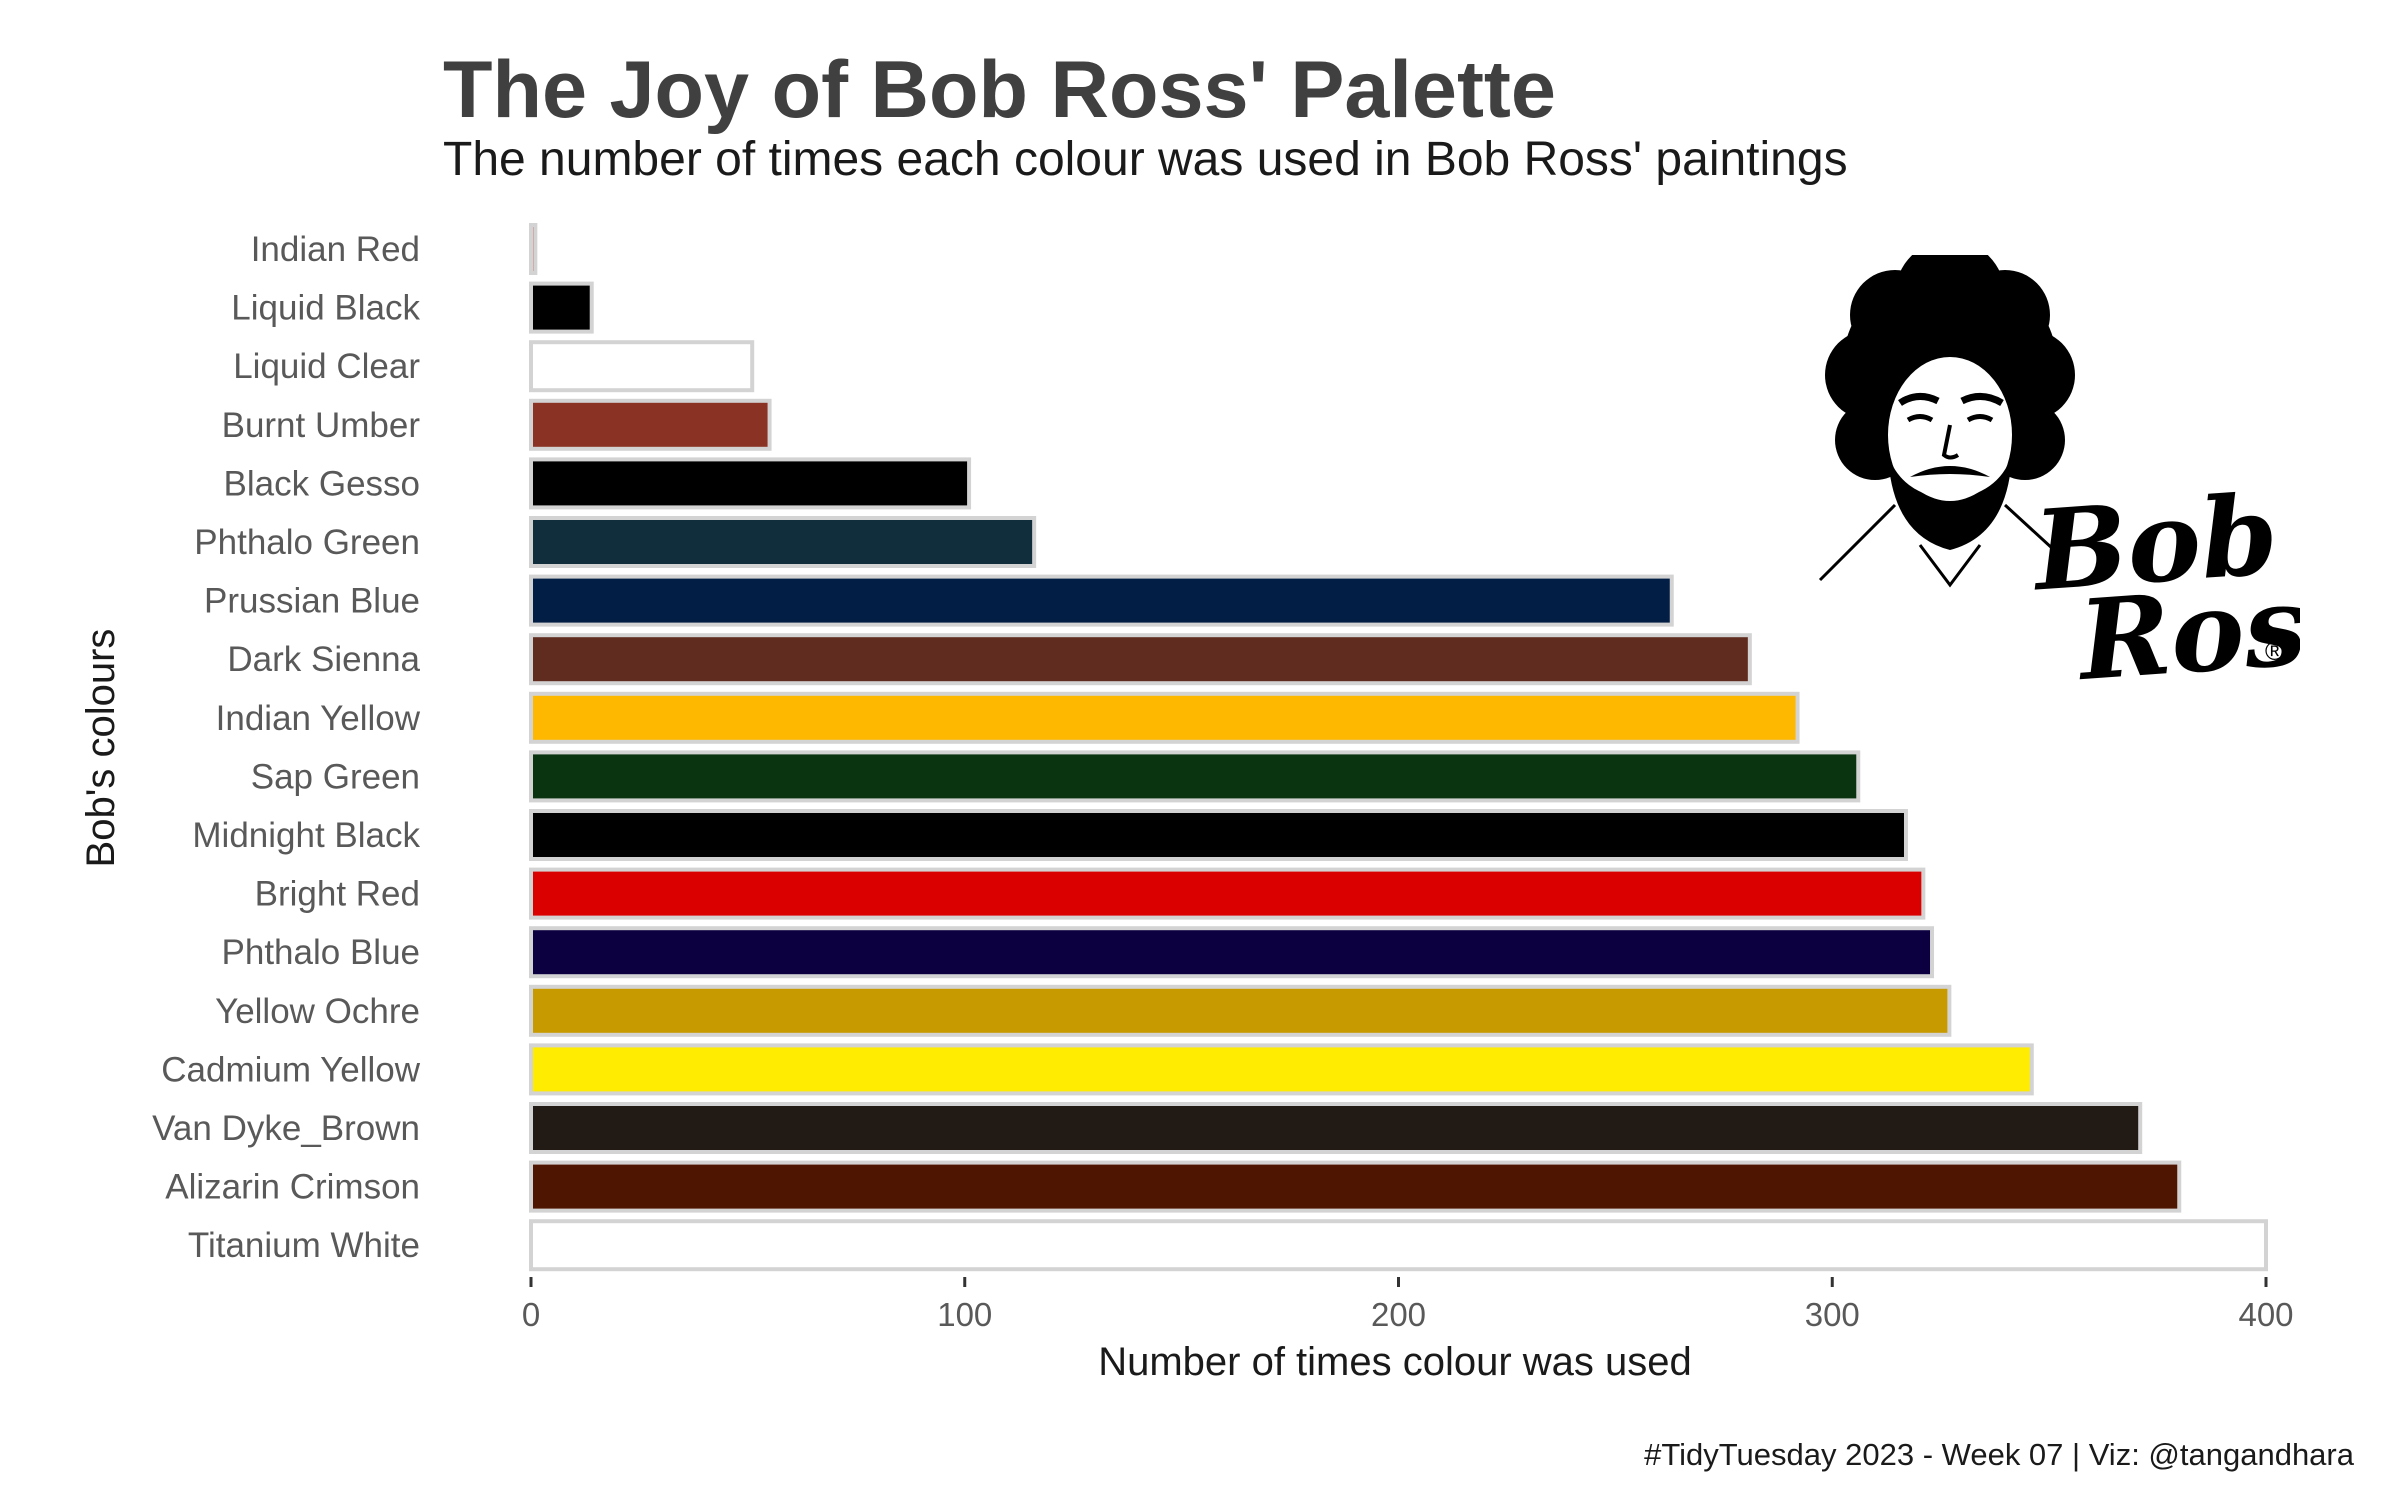 The width and height of the screenshot is (2400, 1500). I want to click on logo-signature-ross: Ross, so click(2186, 625).